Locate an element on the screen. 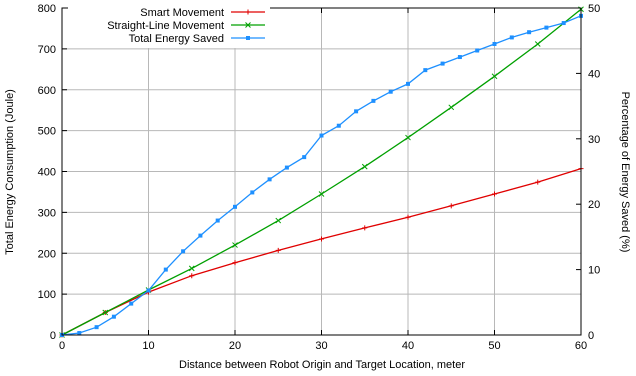 This screenshot has height=376, width=636. y2-tick-label: 50 is located at coordinates (594, 9).